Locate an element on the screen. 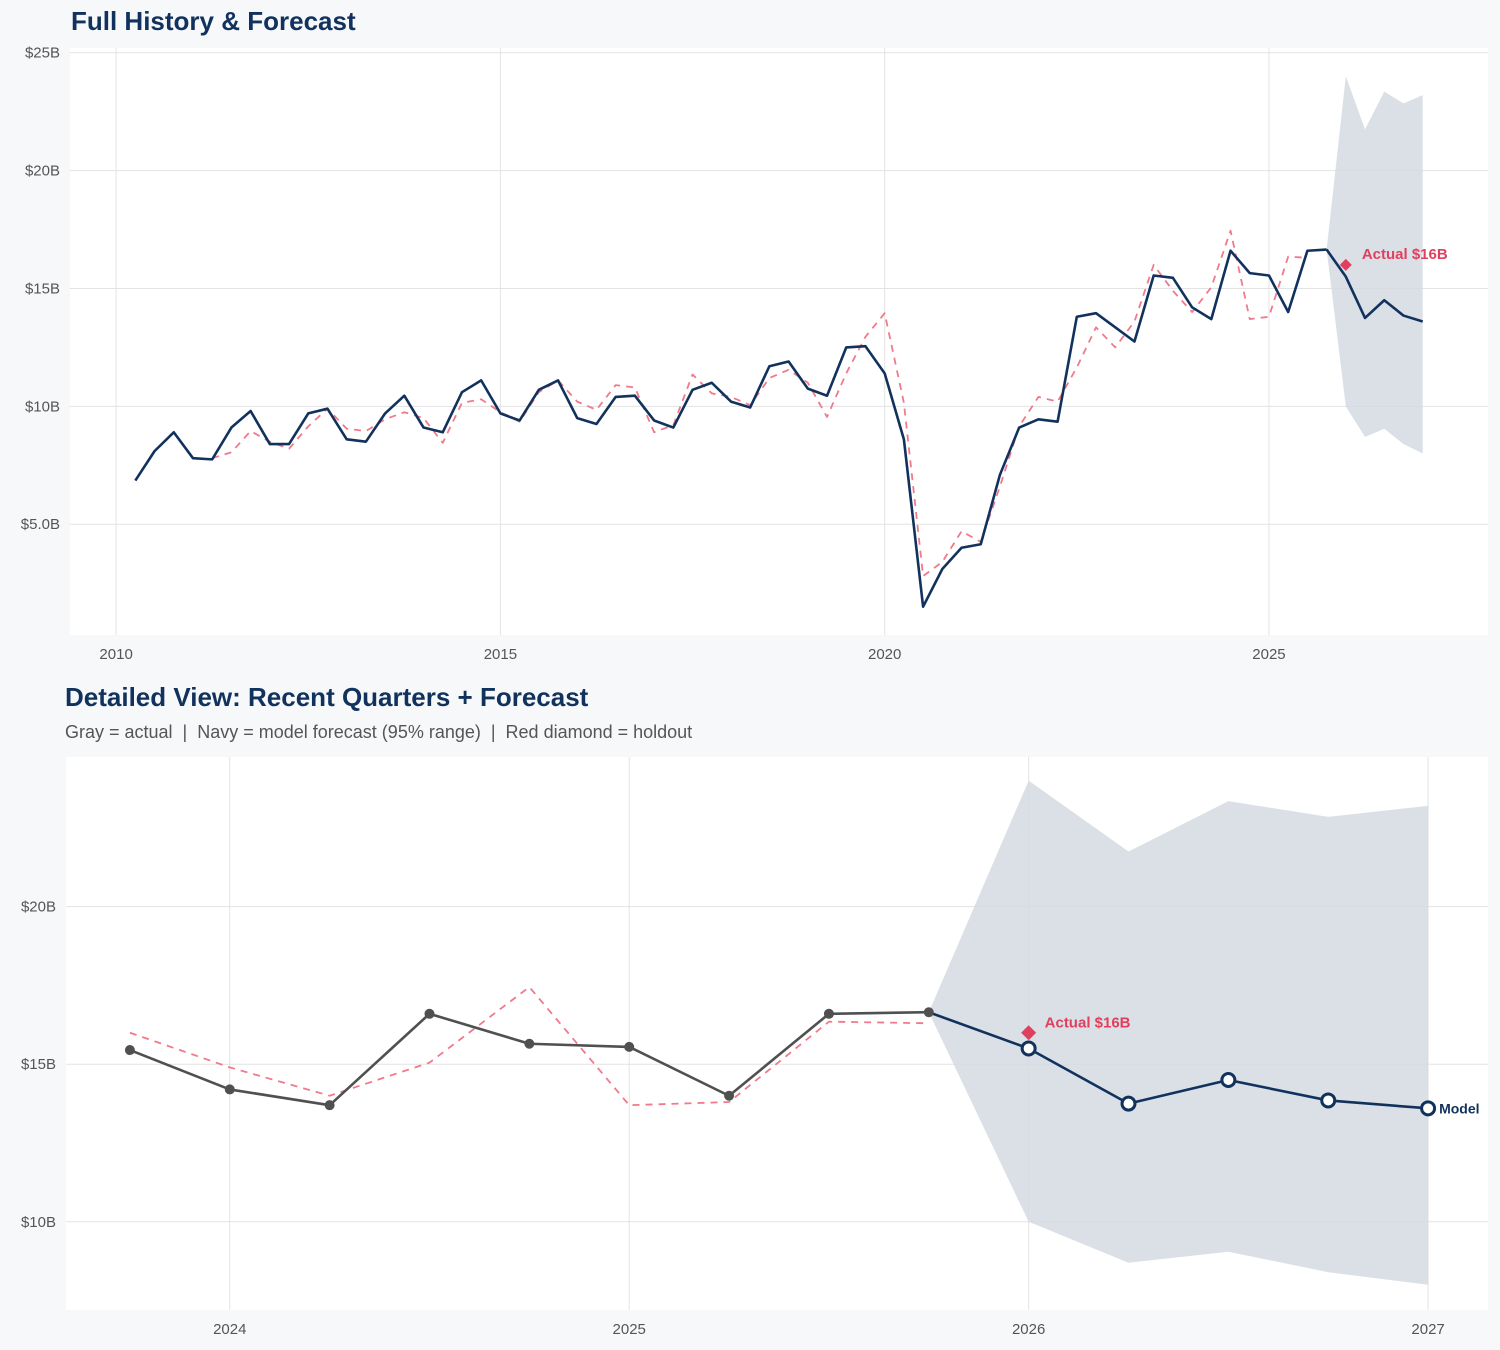  y-tick-label: $5.0B is located at coordinates (40, 524).